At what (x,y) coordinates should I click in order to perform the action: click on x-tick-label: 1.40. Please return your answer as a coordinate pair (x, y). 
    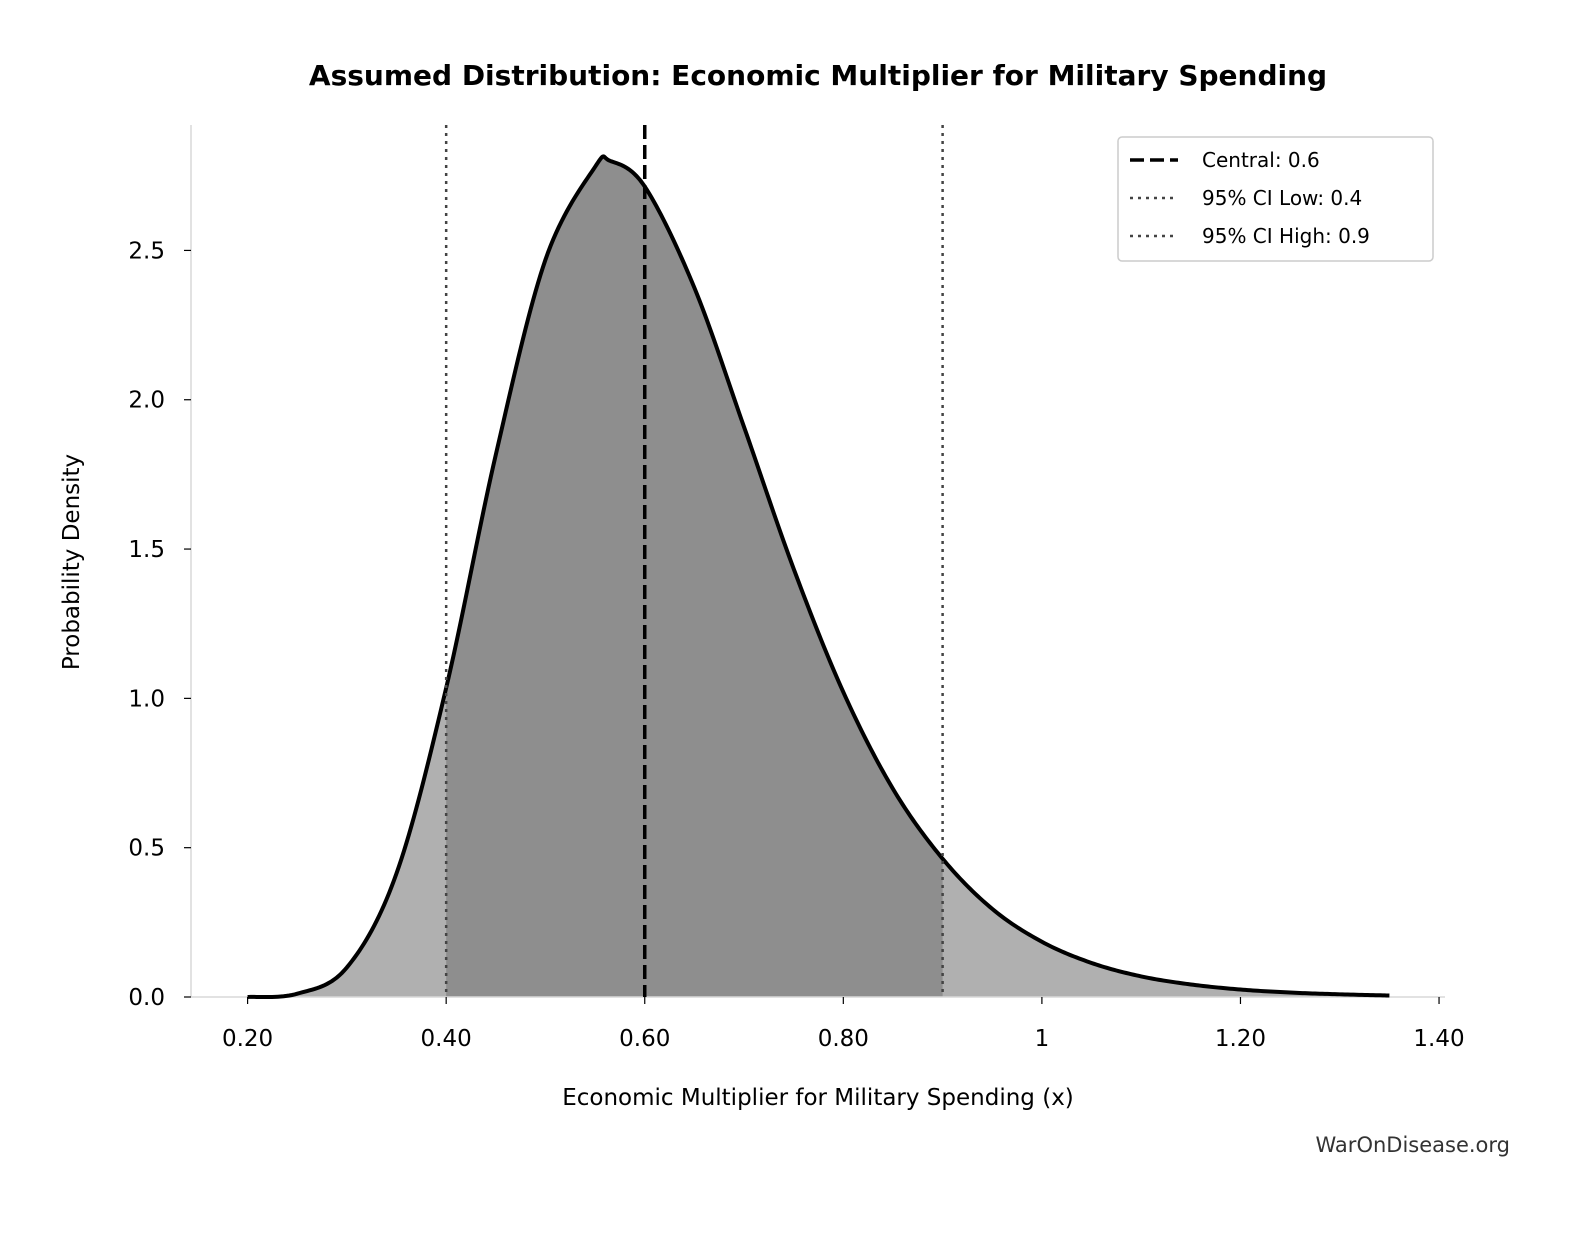
    Looking at the image, I should click on (1438, 1039).